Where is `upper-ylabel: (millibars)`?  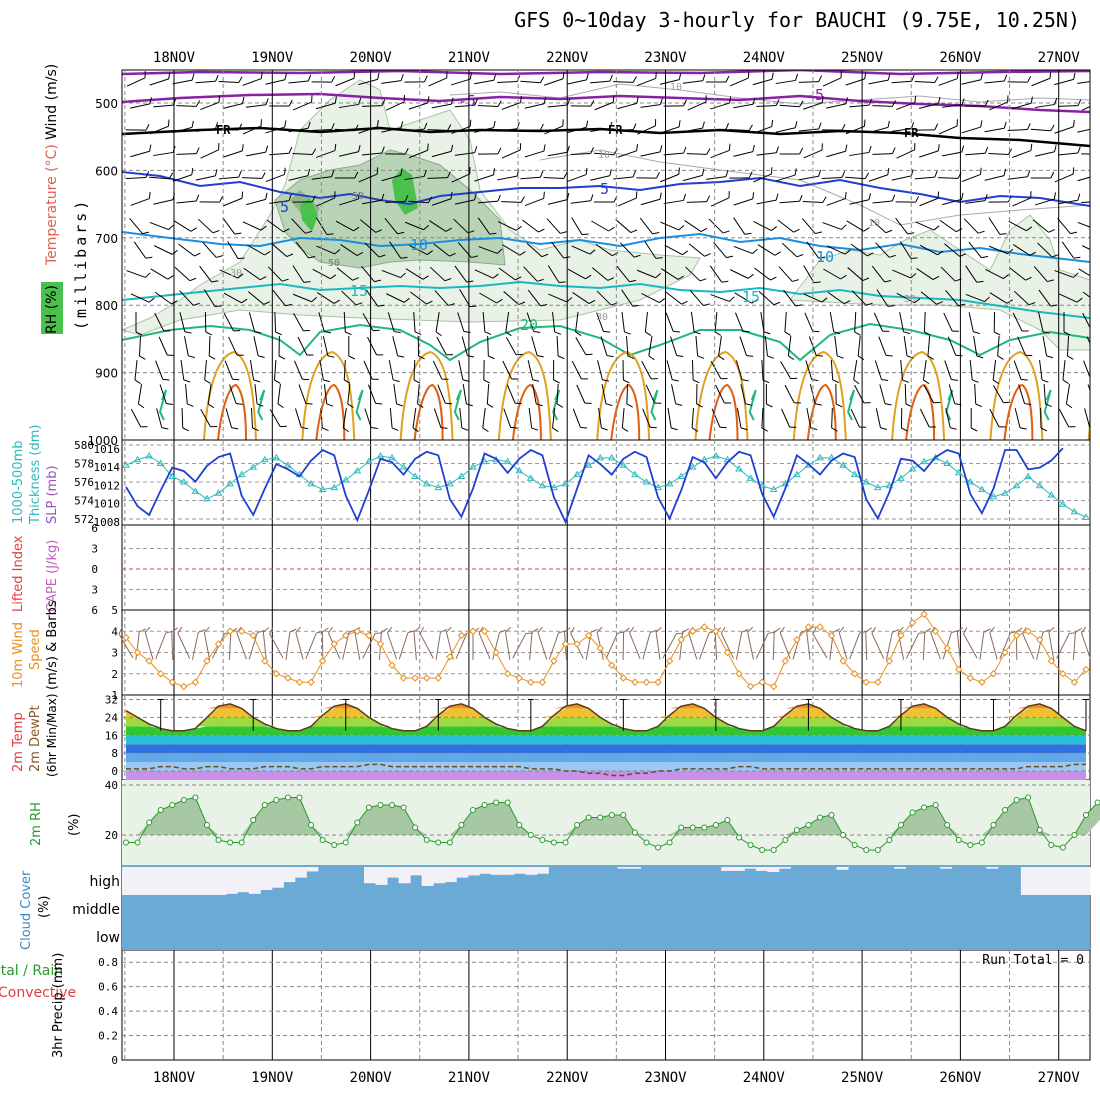
upper-ylabel: (millibars) is located at coordinates (81, 264).